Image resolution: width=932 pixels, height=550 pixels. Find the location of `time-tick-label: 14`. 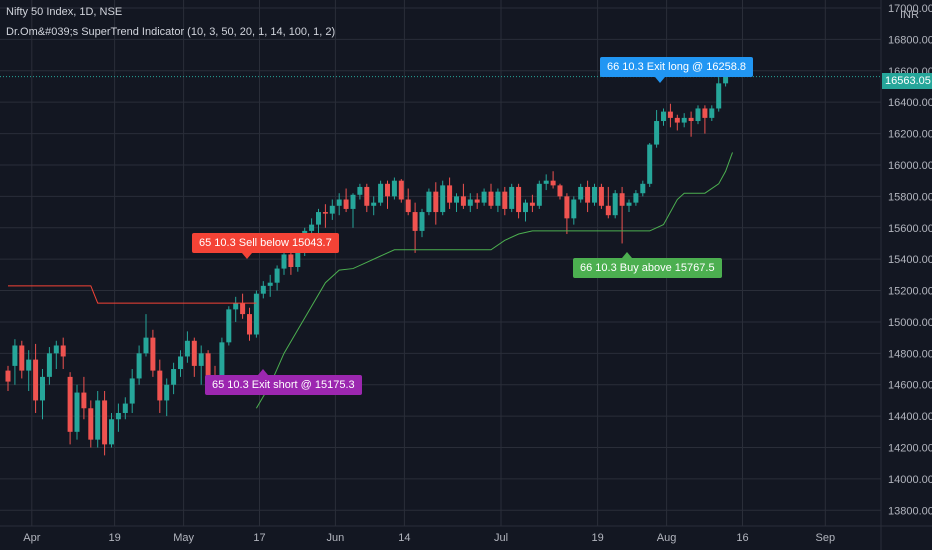

time-tick-label: 14 is located at coordinates (404, 538).